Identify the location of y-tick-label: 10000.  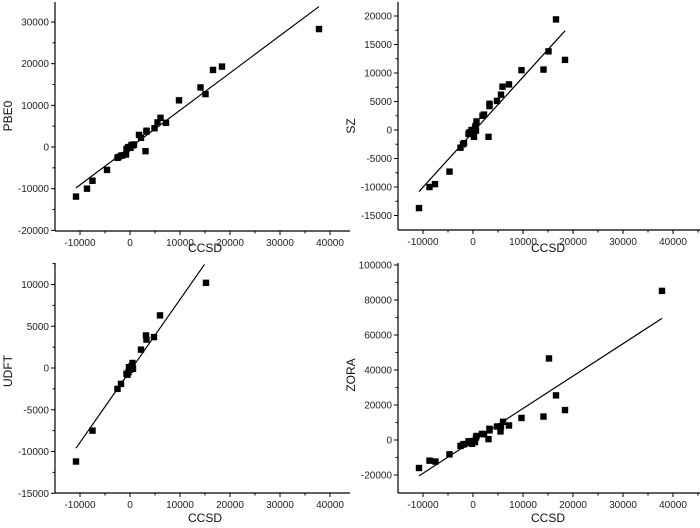
(378, 74).